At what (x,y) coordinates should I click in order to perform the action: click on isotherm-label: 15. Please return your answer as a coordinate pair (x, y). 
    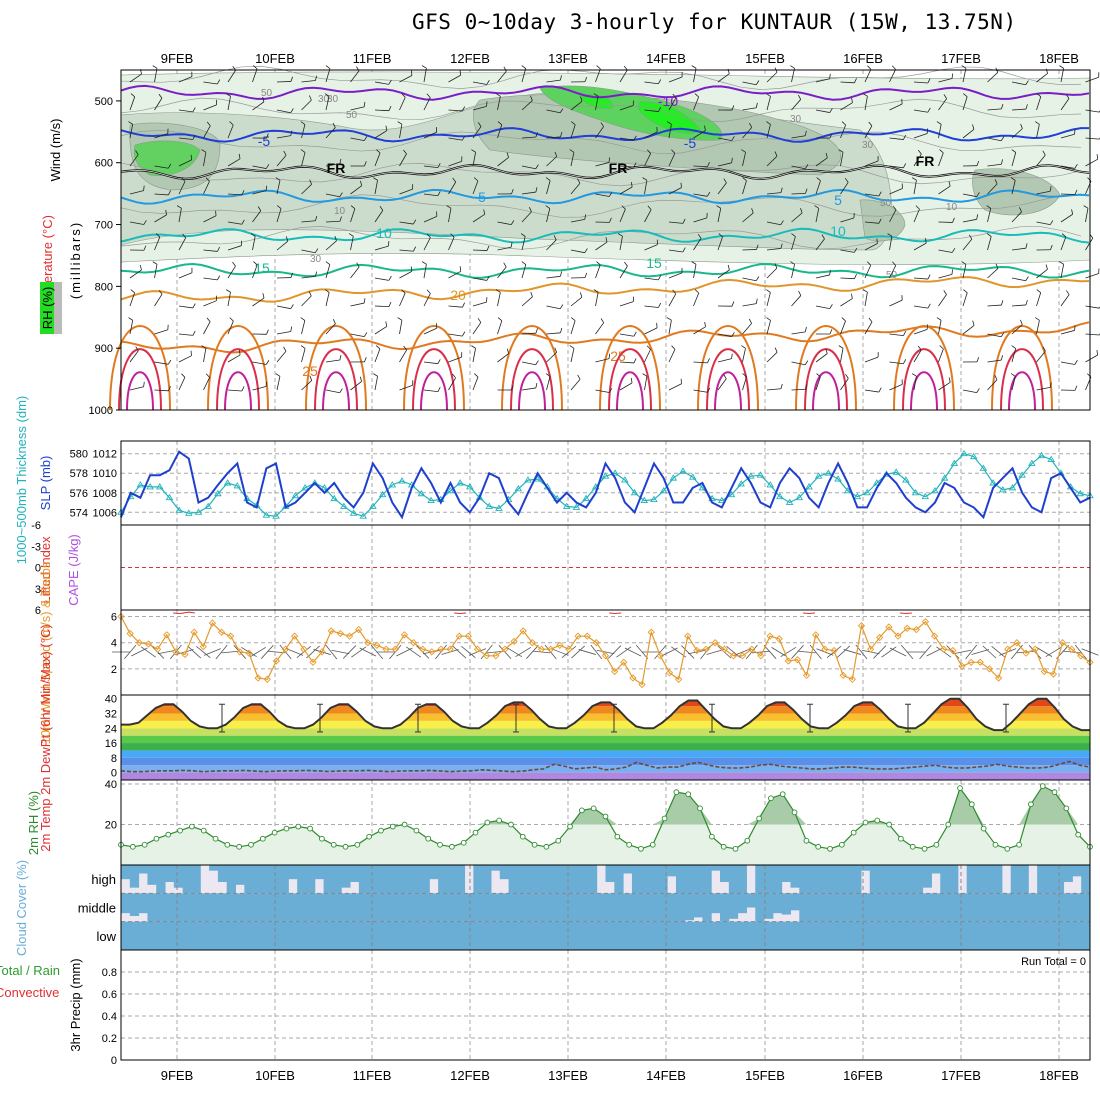
    Looking at the image, I should click on (654, 263).